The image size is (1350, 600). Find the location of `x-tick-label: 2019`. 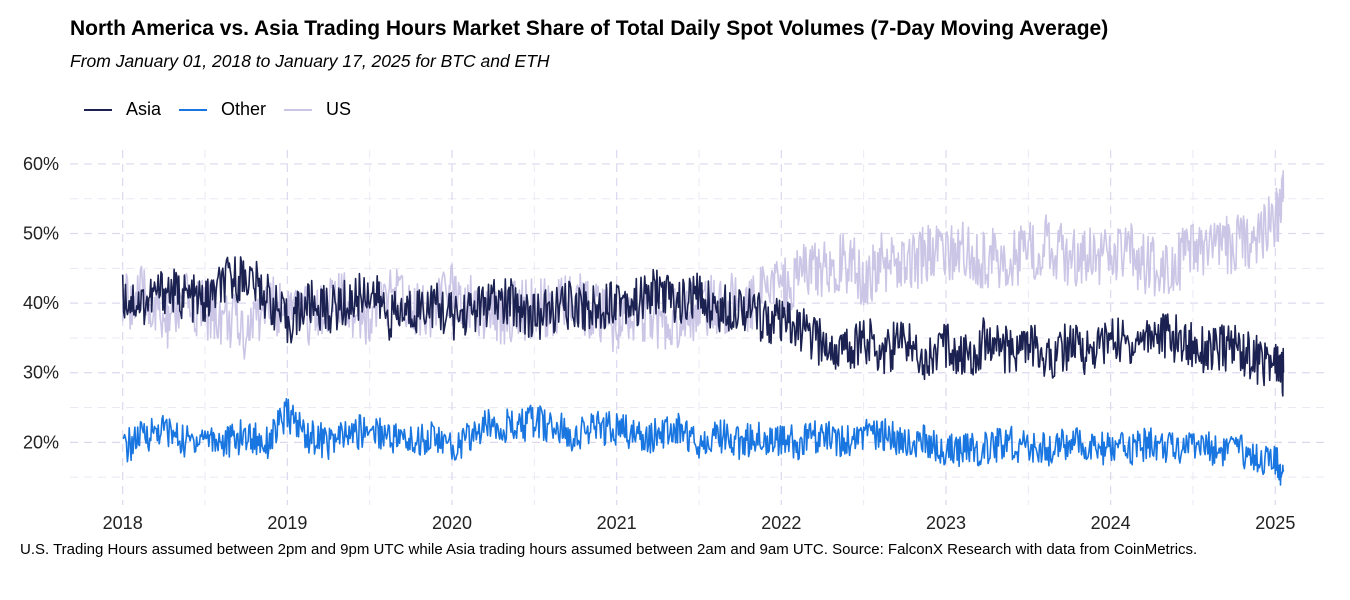

x-tick-label: 2019 is located at coordinates (287, 523).